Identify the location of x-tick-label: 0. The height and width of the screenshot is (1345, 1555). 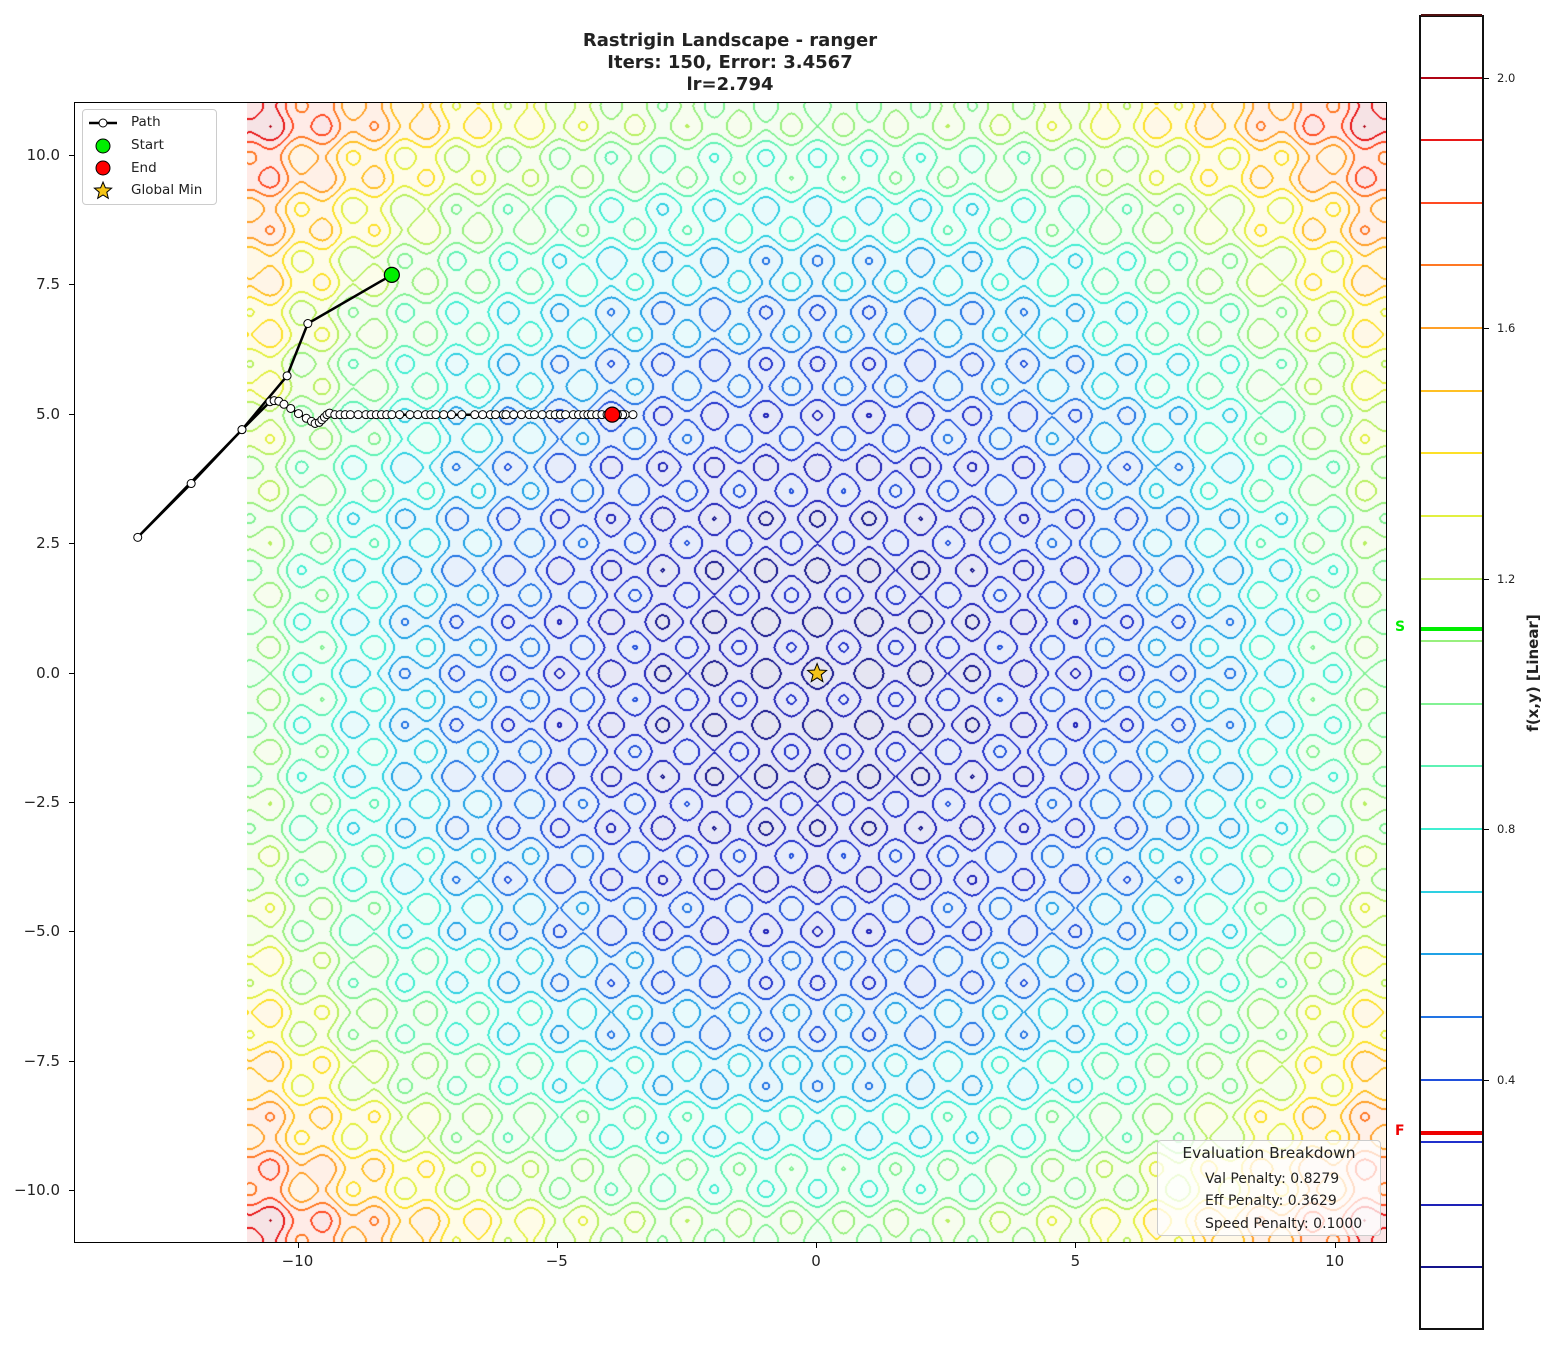
(816, 1261).